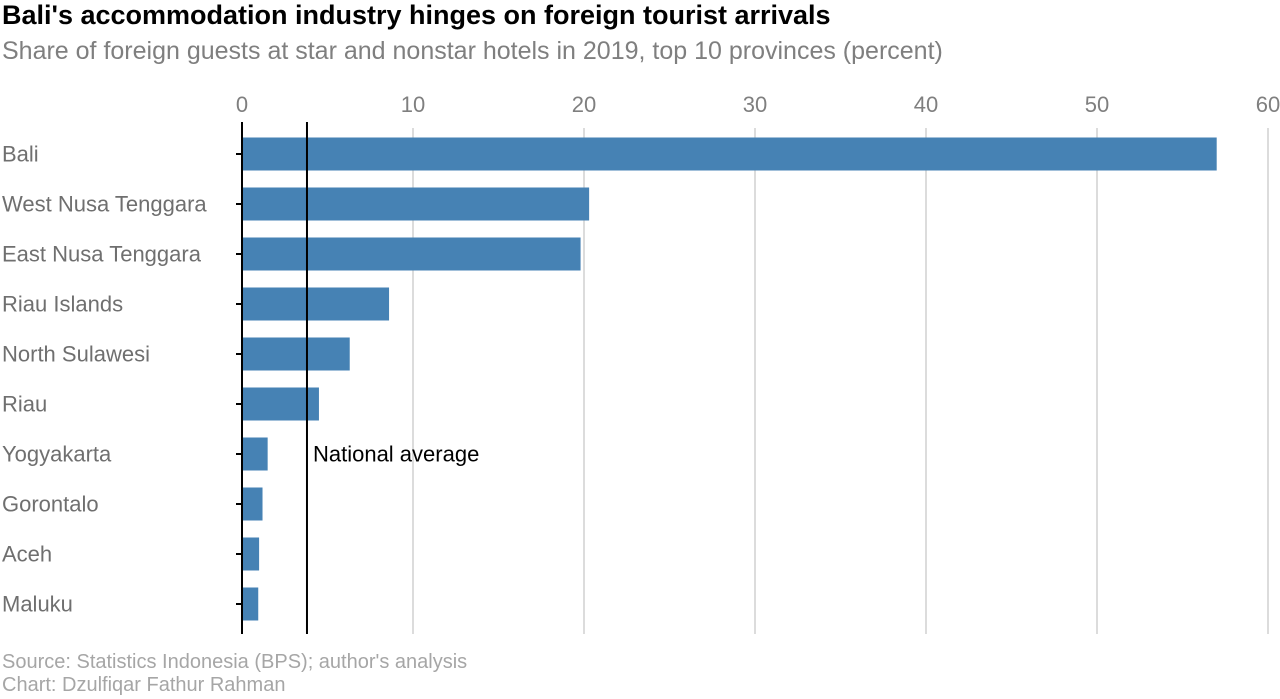  I want to click on x-axis-ticks: 0 10 20 30 40 50 60, so click(758, 104).